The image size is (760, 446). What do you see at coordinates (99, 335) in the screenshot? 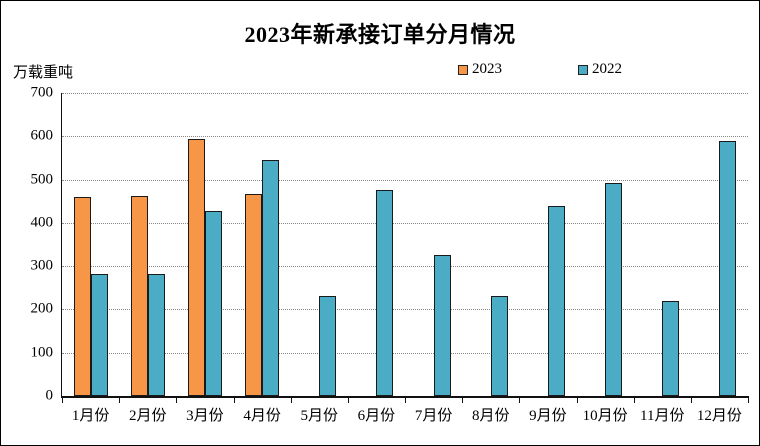
I see `bar-2022-1月份` at bounding box center [99, 335].